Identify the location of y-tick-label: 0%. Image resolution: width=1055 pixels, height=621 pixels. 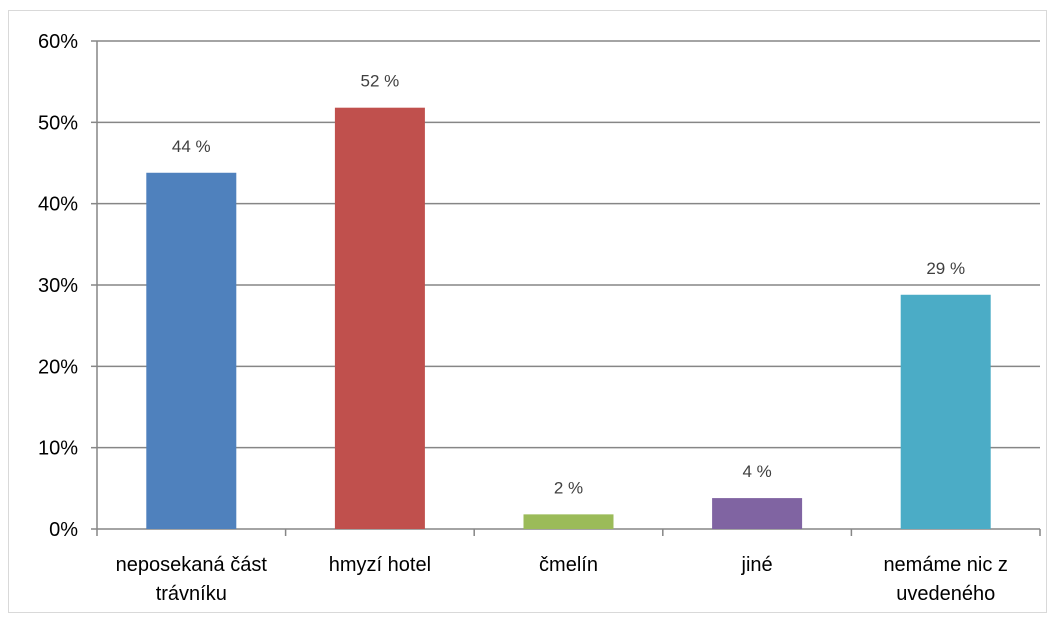
(63, 530).